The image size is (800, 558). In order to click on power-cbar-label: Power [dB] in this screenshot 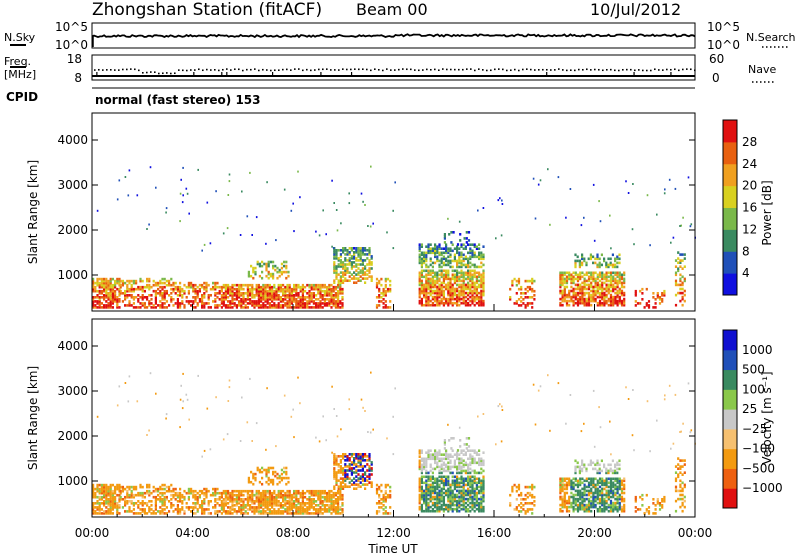, I will do `click(767, 212)`.